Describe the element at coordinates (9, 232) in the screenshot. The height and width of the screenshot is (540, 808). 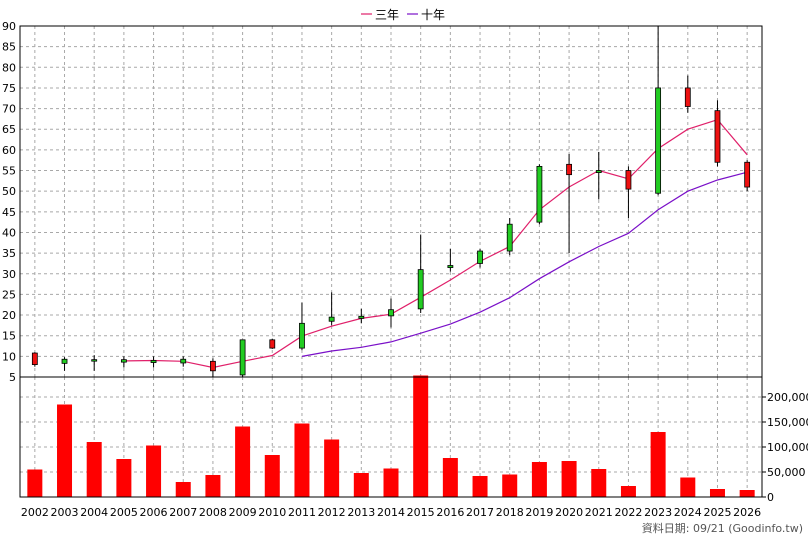
I see `price-tick-label: 40` at that location.